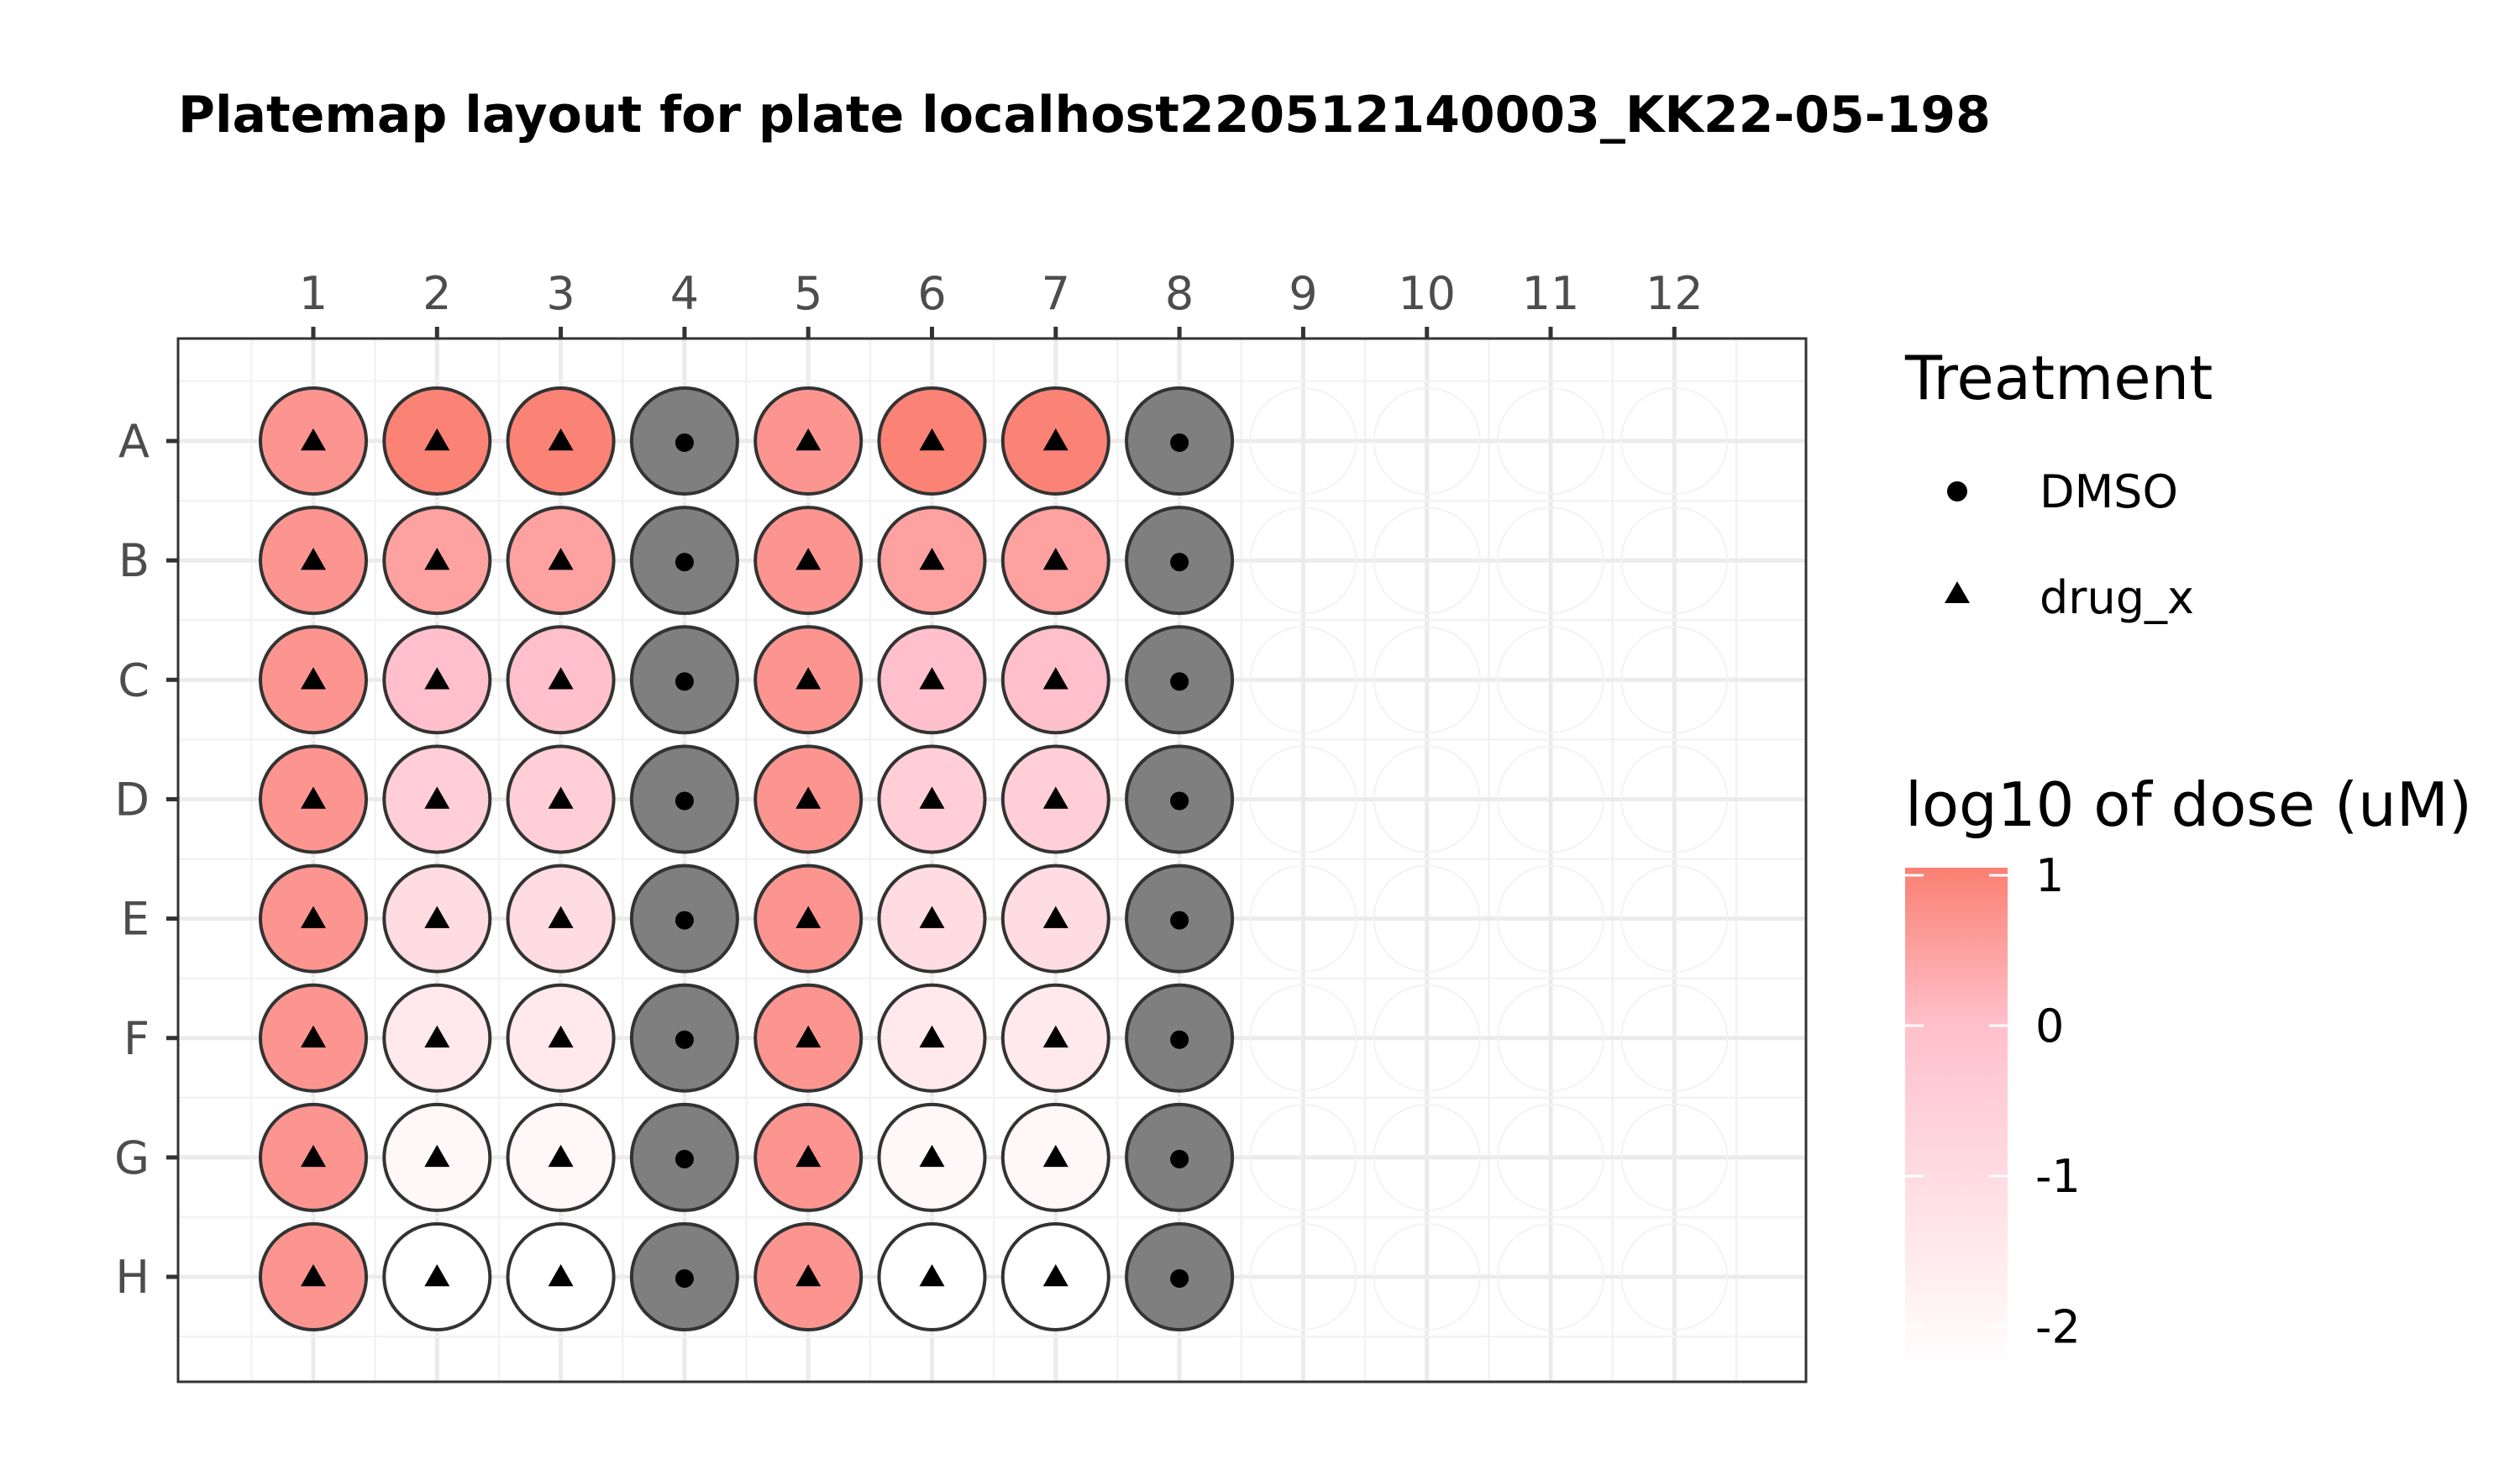  What do you see at coordinates (1427, 293) in the screenshot?
I see `x-tick-label: 10` at bounding box center [1427, 293].